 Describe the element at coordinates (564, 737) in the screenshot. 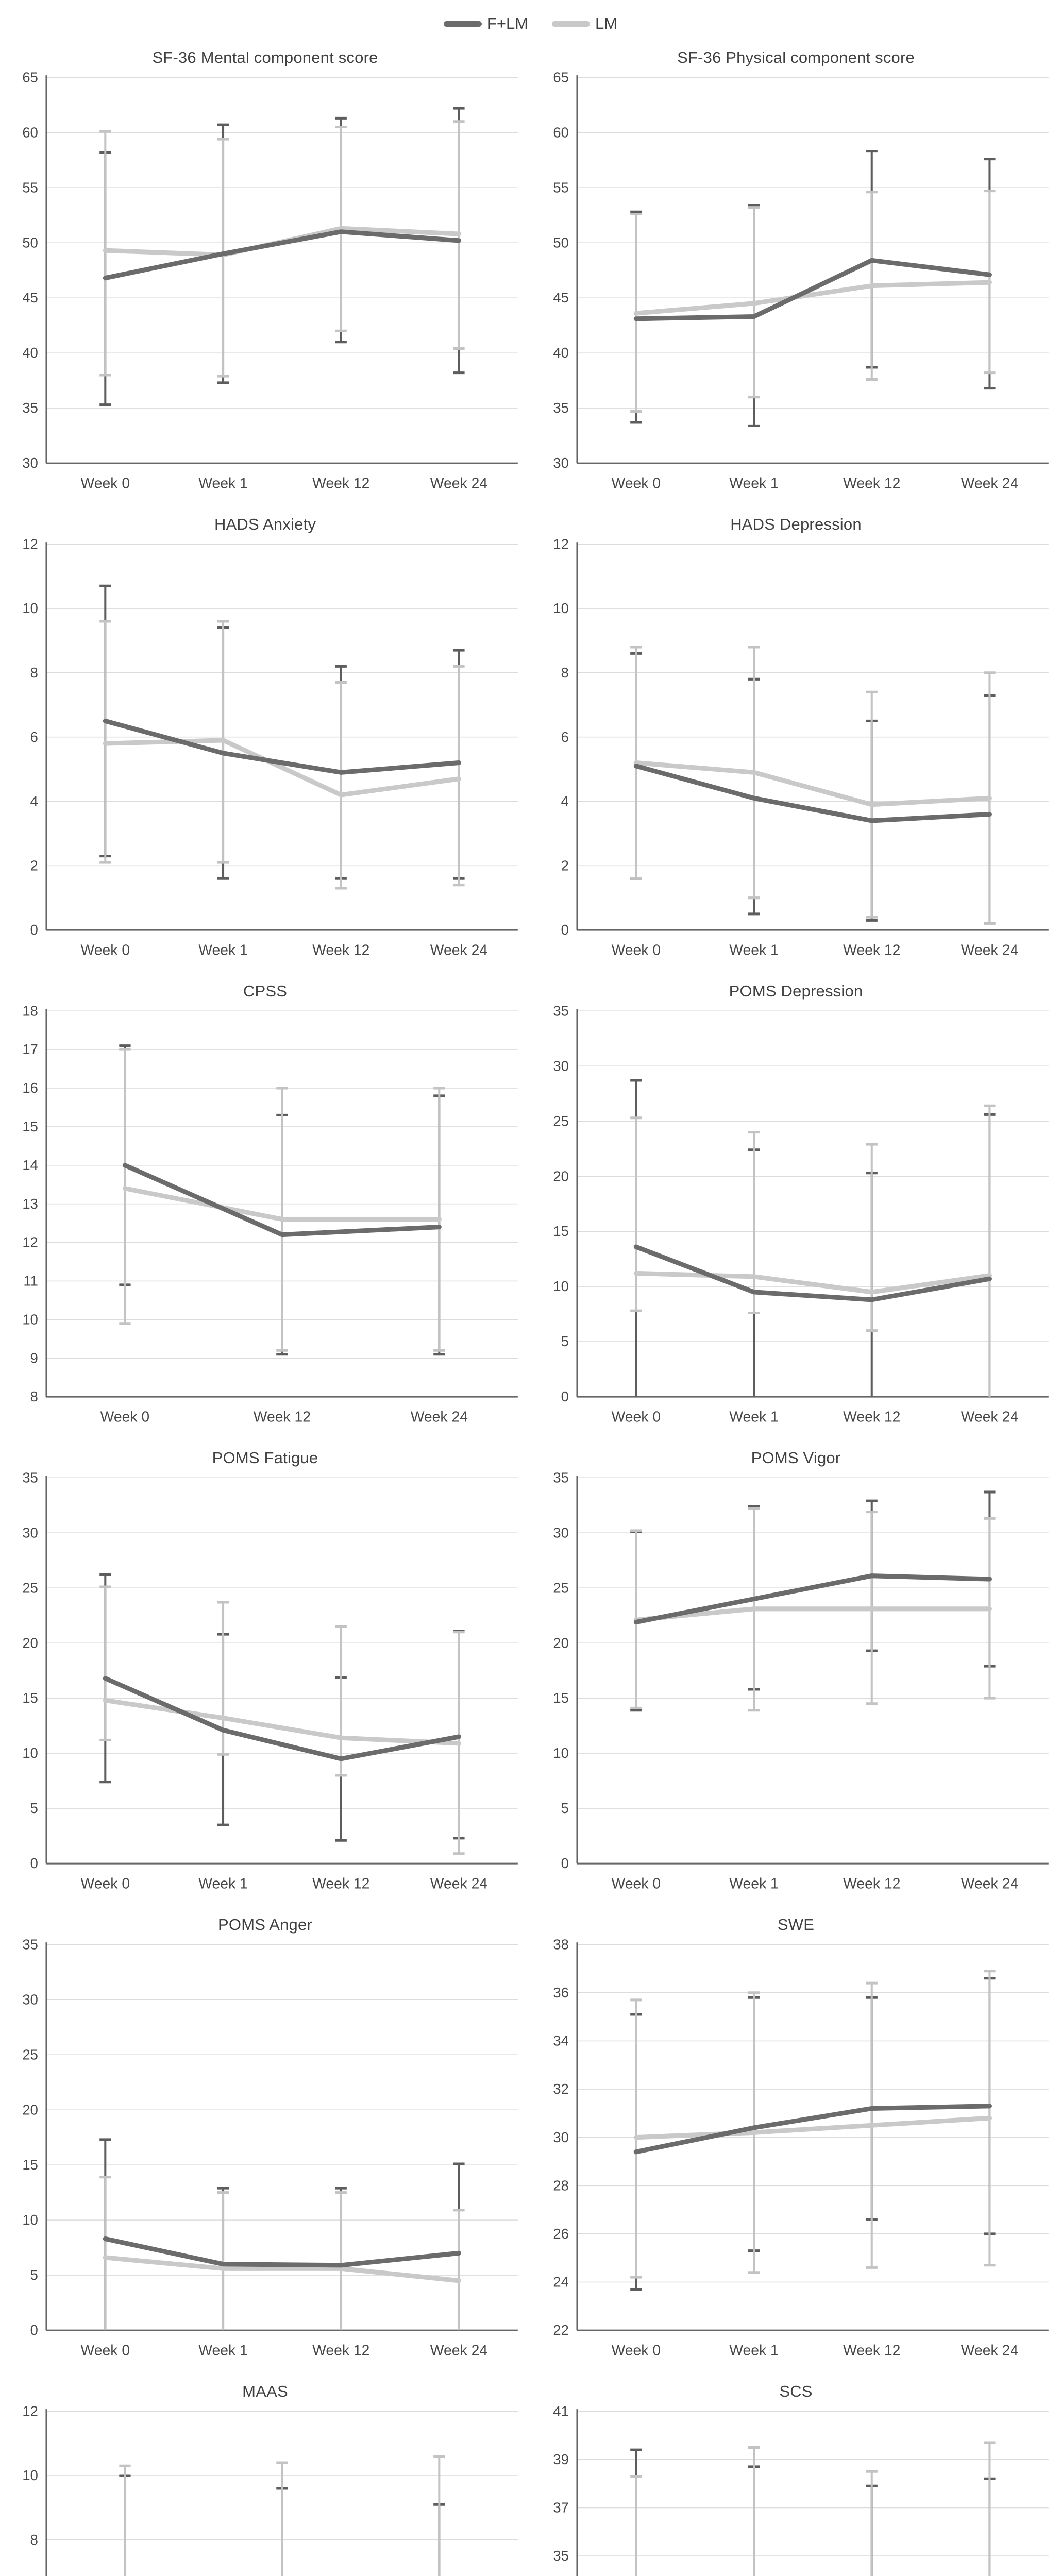

I see `svg-text: 6` at that location.